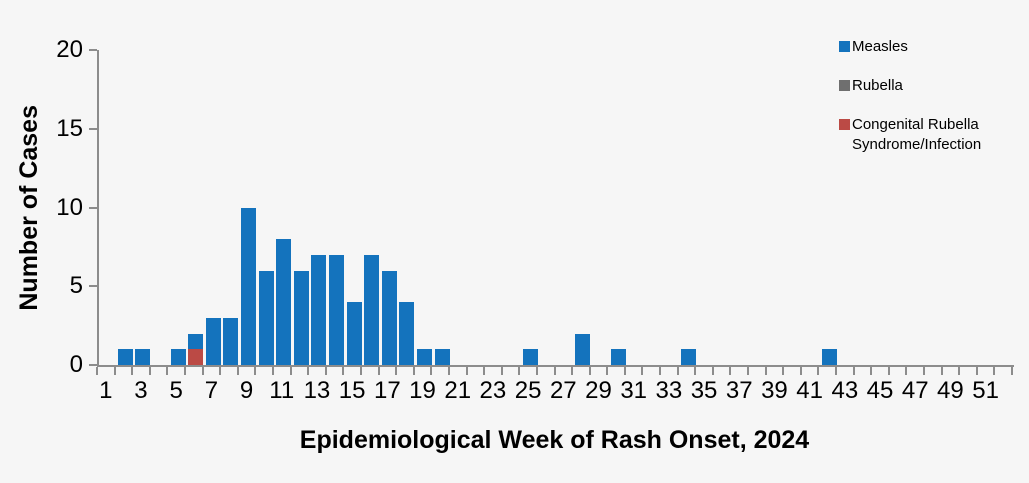  I want to click on bar-week-16-measles, so click(372, 309).